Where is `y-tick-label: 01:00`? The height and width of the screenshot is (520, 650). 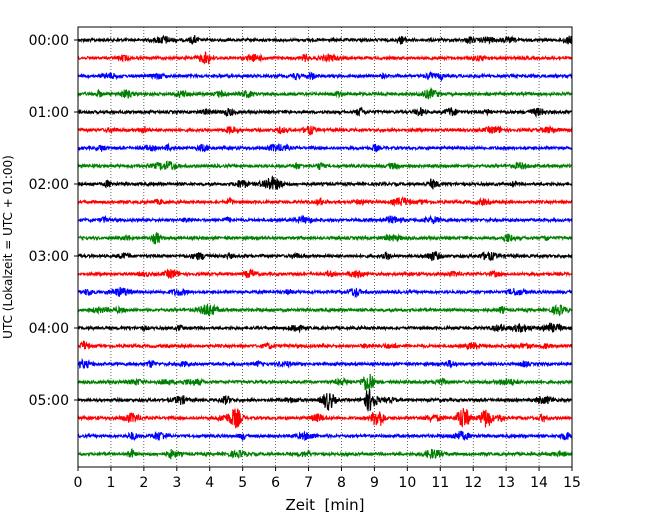 y-tick-label: 01:00 is located at coordinates (49, 113).